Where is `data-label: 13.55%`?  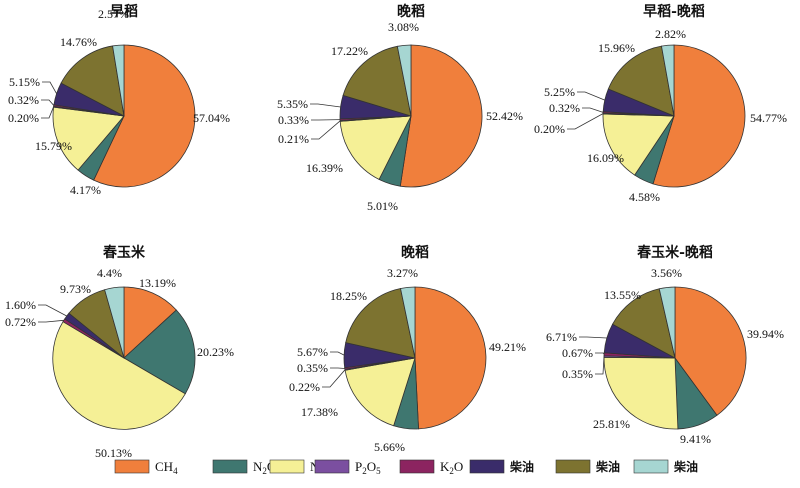
data-label: 13.55% is located at coordinates (622, 295).